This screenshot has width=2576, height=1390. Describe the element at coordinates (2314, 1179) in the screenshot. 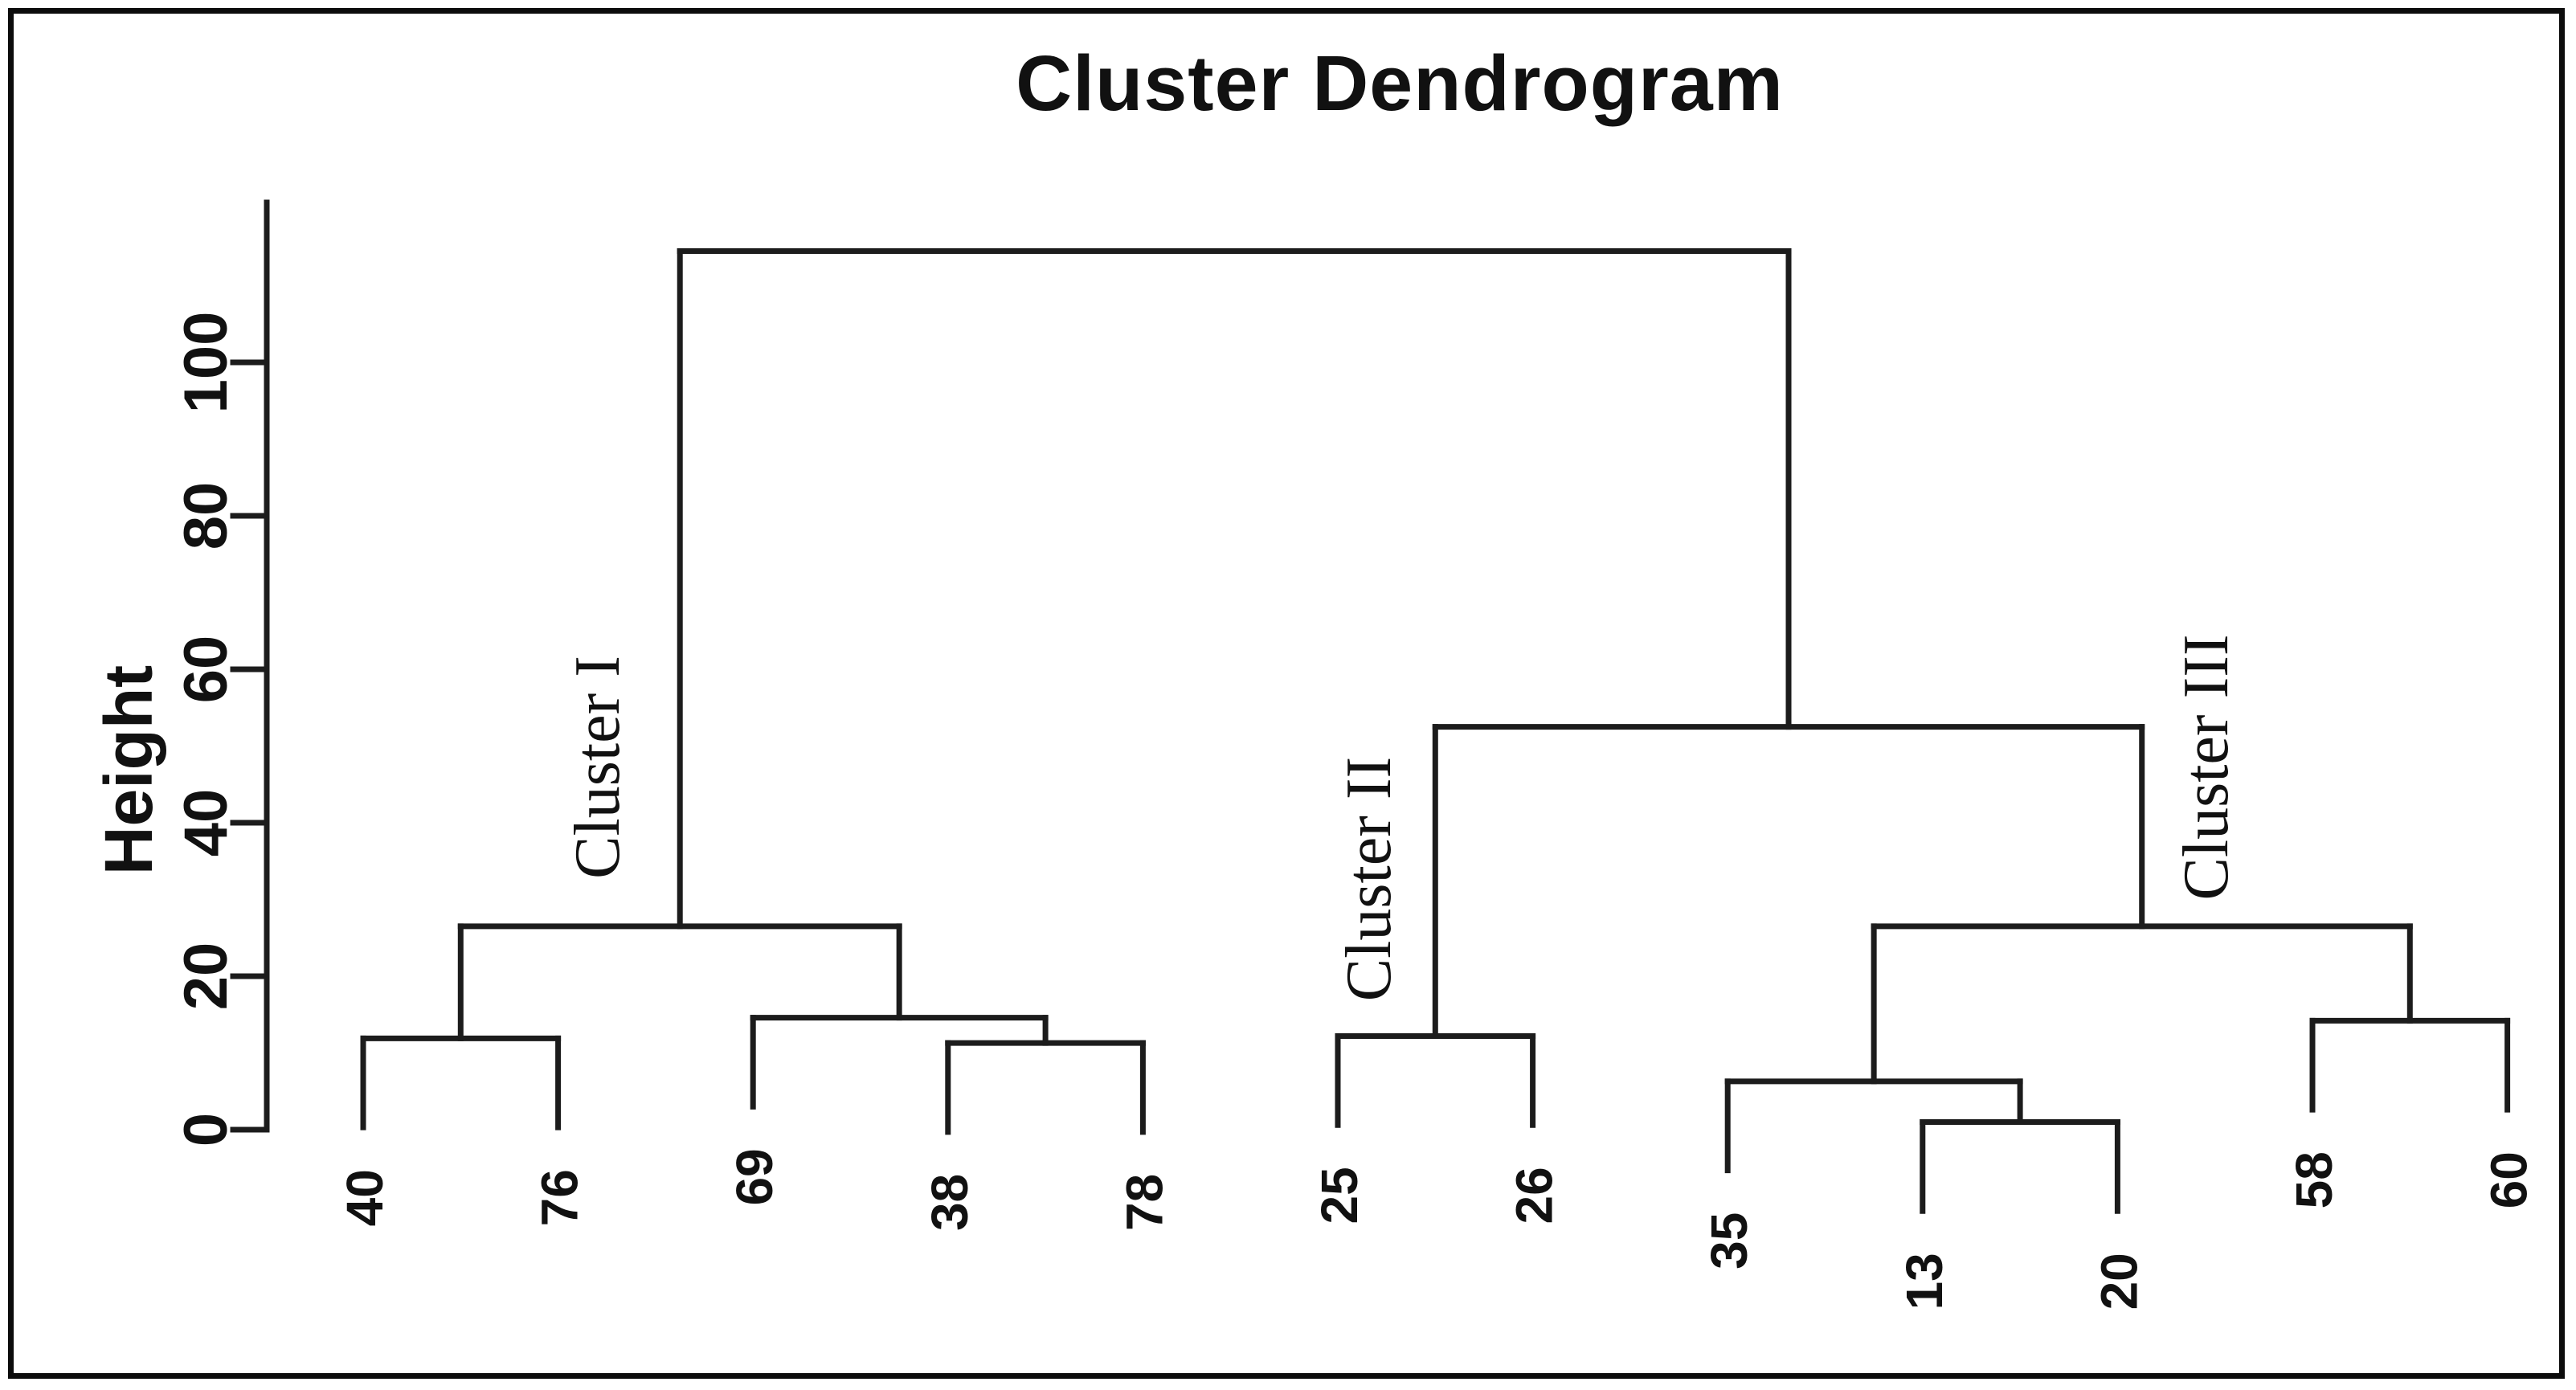

I see `leaf-label-58: 58` at that location.